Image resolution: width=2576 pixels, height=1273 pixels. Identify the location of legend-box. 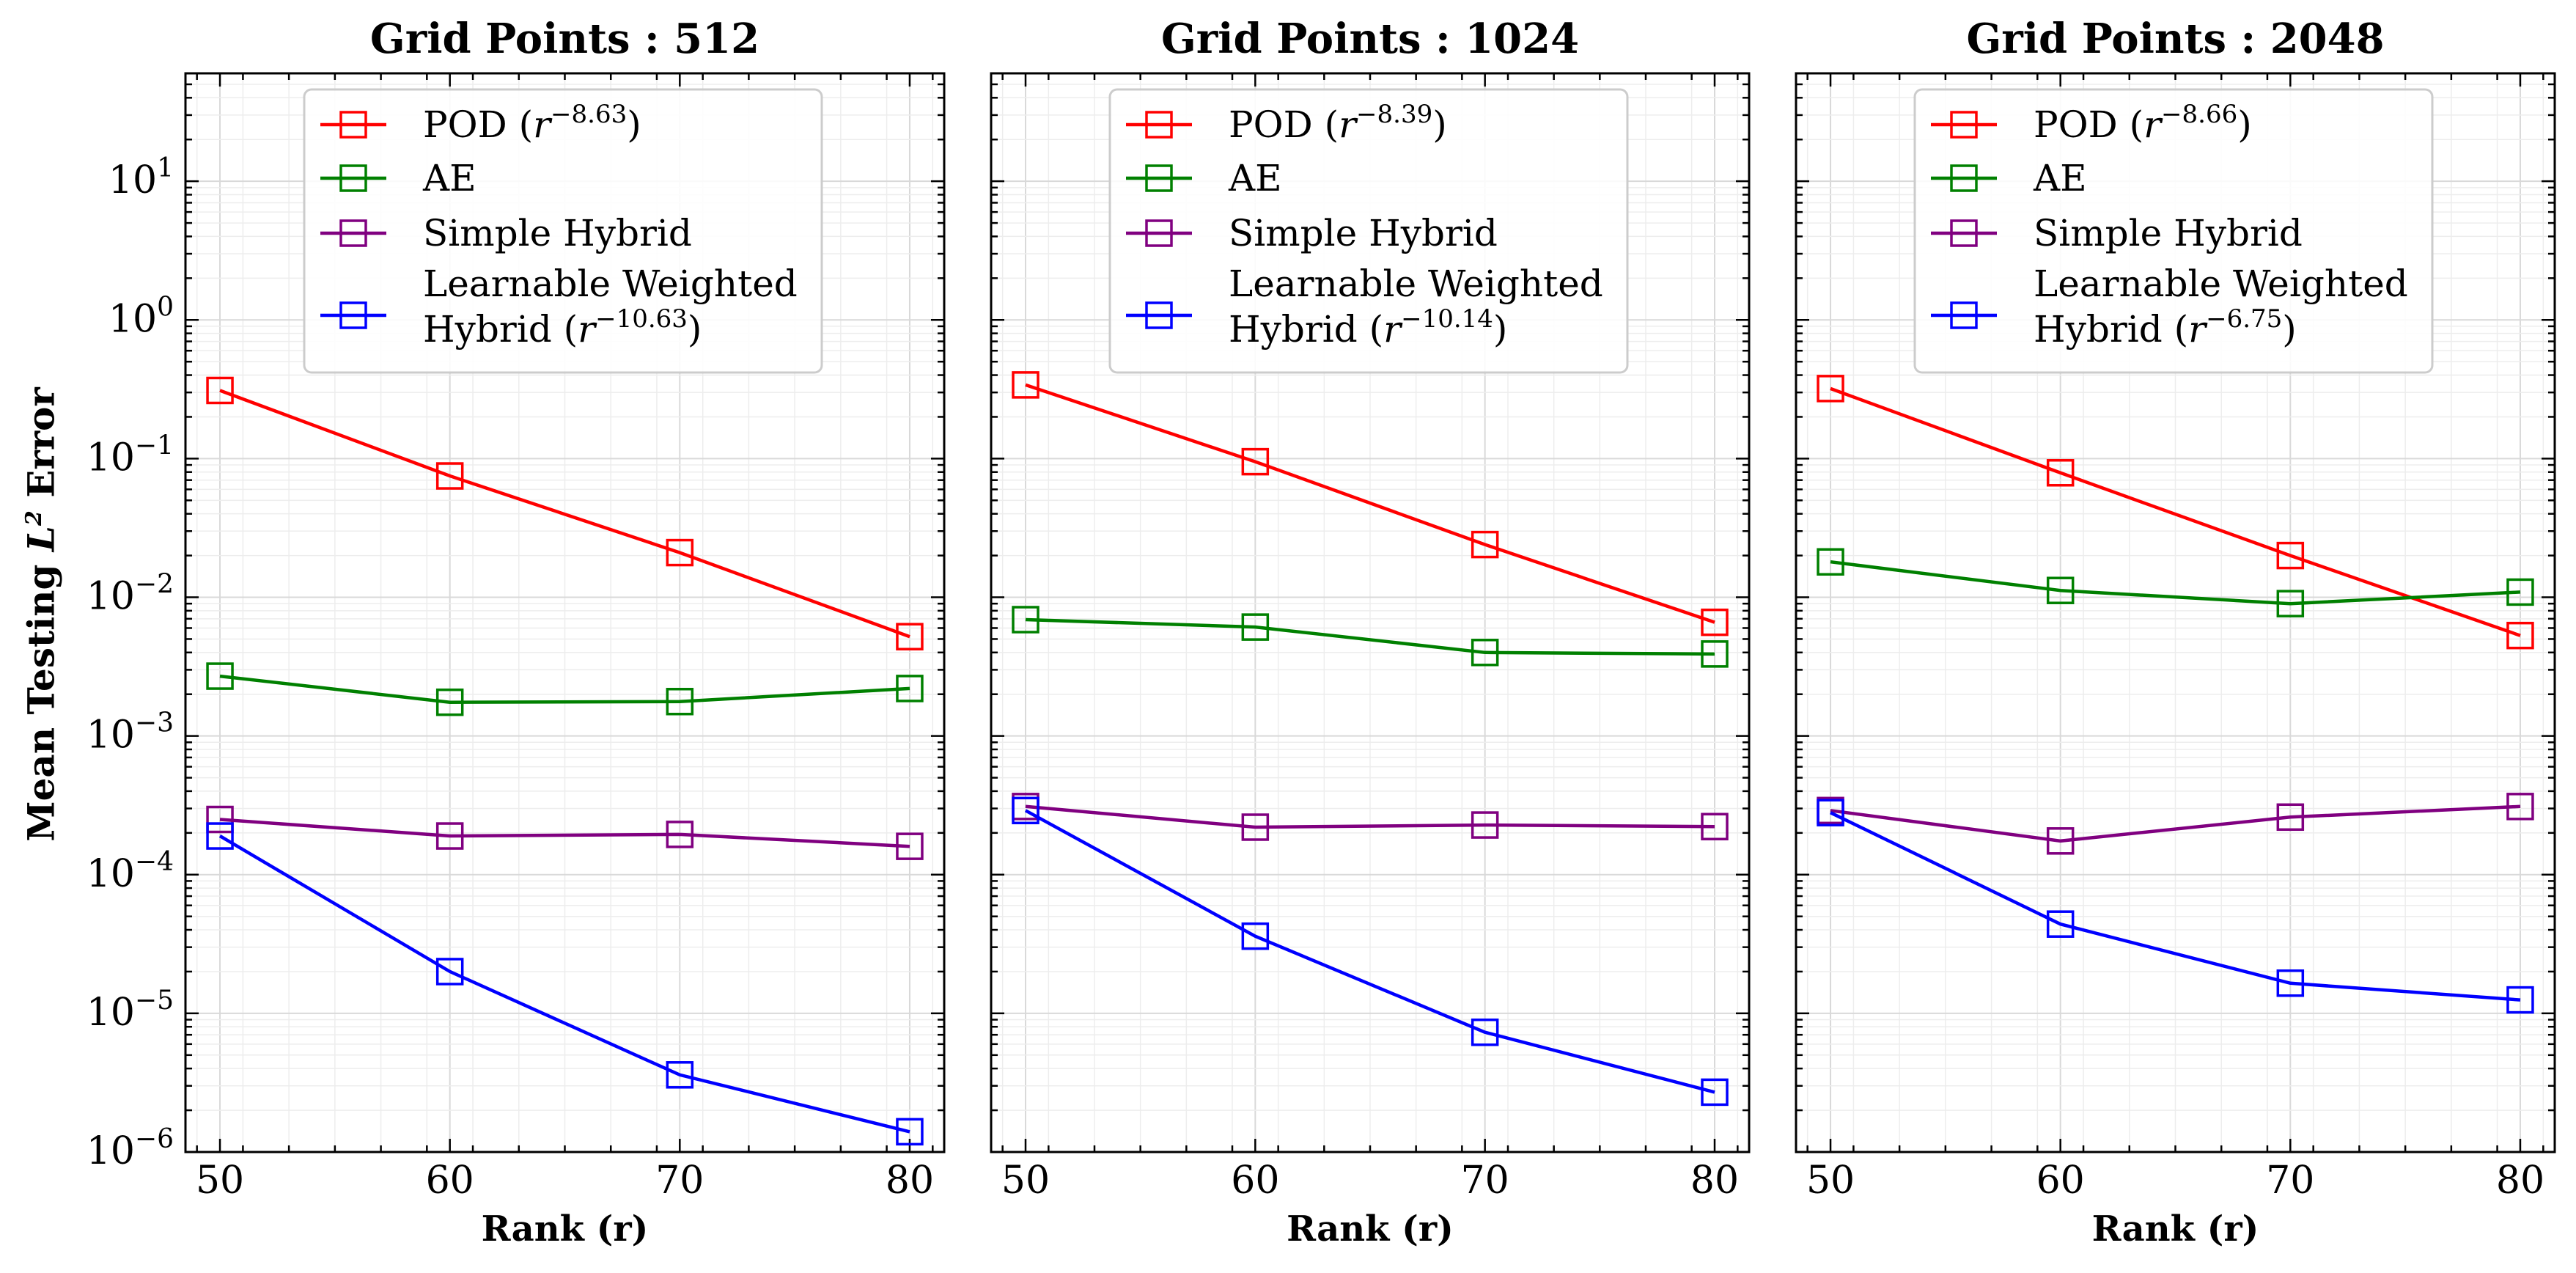
(1368, 231).